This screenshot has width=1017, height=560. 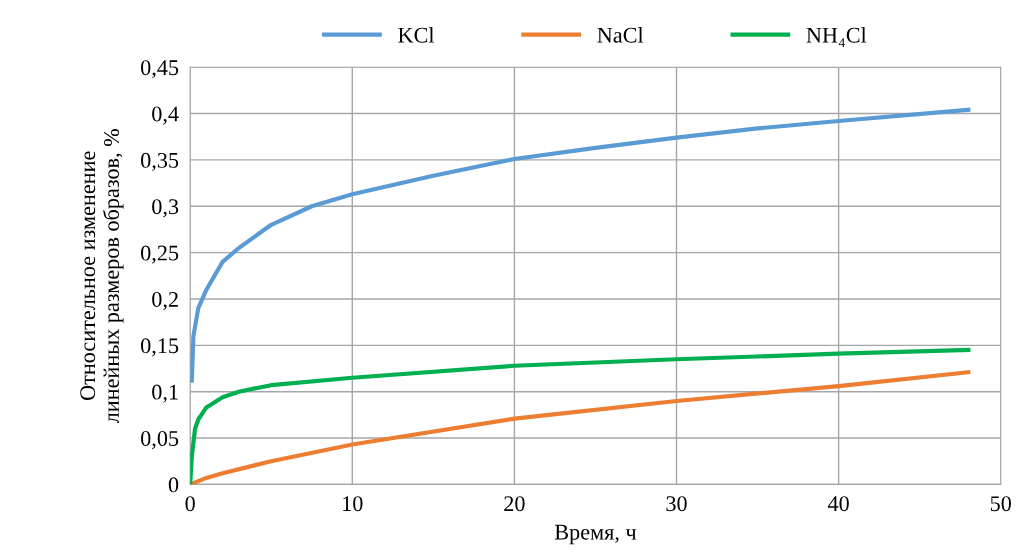 What do you see at coordinates (1000, 504) in the screenshot?
I see `x-tick-label: 50` at bounding box center [1000, 504].